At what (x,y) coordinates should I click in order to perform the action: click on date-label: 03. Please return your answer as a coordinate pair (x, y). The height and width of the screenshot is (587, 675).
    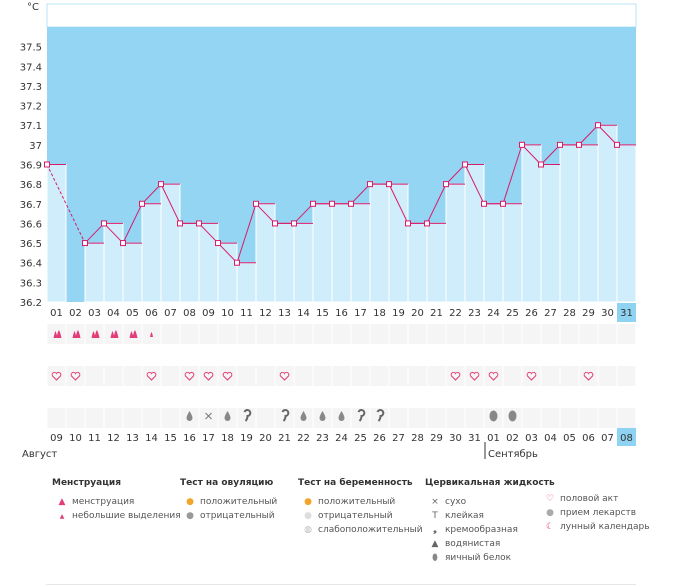
    Looking at the image, I should click on (531, 438).